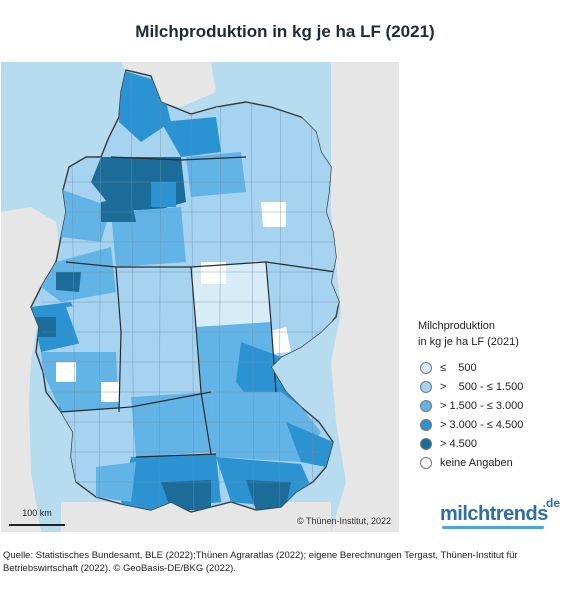 Image resolution: width=570 pixels, height=600 pixels. I want to click on milchtrends-logo: milchtrends .de, so click(500, 512).